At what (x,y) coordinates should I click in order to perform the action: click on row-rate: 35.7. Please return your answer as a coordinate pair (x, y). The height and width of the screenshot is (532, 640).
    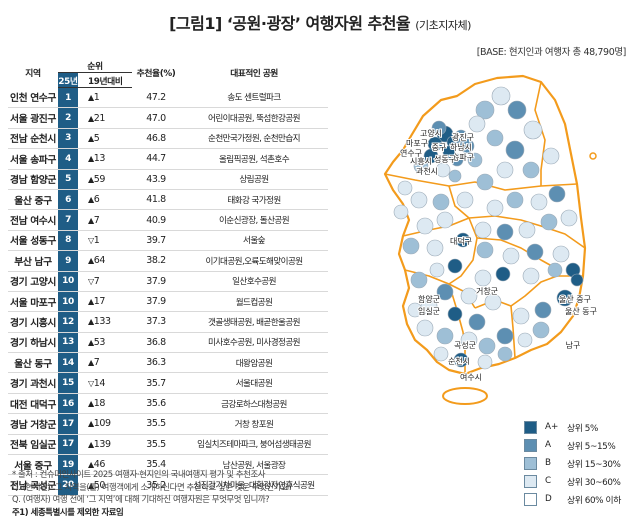
    Looking at the image, I should click on (156, 383).